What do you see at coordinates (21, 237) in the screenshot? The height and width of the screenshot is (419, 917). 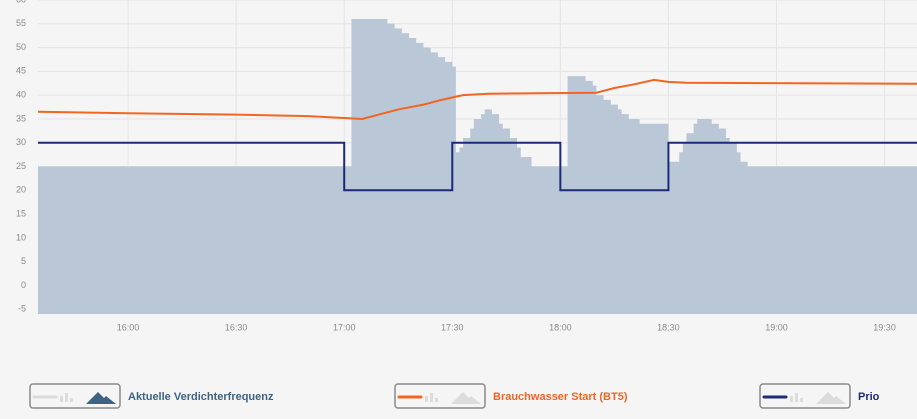 I see `y-tick-label: 10` at bounding box center [21, 237].